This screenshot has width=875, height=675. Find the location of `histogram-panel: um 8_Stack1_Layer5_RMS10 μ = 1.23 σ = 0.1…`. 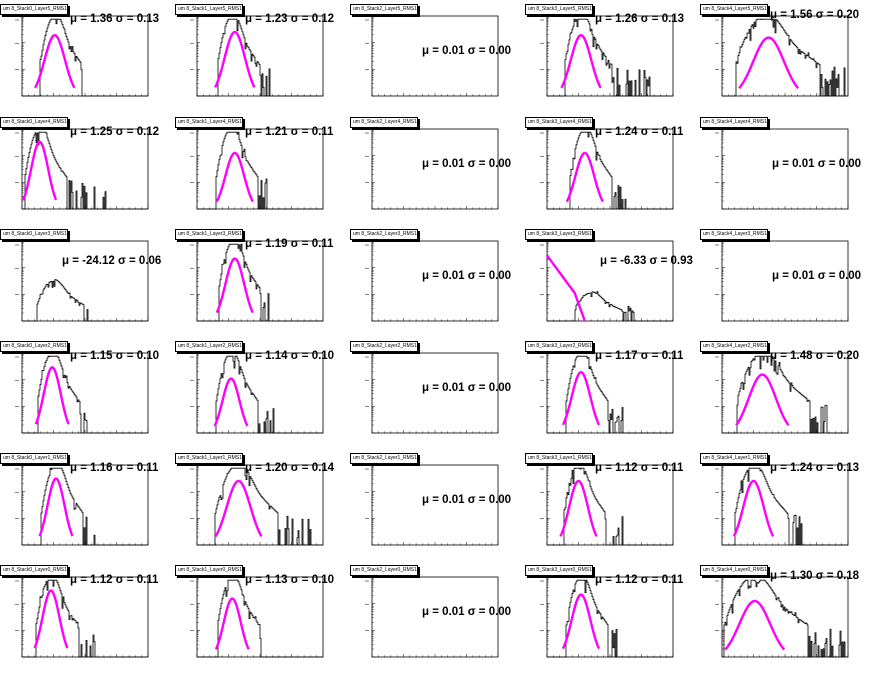

histogram-panel: um 8_Stack1_Layer5_RMS10 μ = 1.23 σ = 0.1… is located at coordinates (254, 58).